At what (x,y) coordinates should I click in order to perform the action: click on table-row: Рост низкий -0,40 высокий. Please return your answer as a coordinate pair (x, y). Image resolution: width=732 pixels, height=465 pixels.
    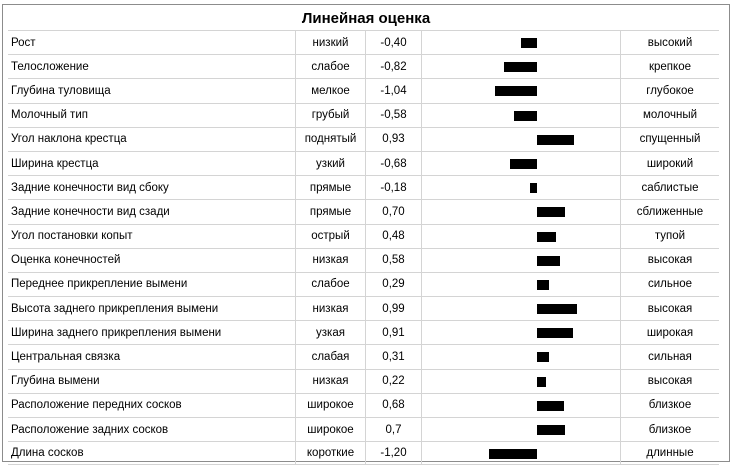
    Looking at the image, I should click on (363, 42).